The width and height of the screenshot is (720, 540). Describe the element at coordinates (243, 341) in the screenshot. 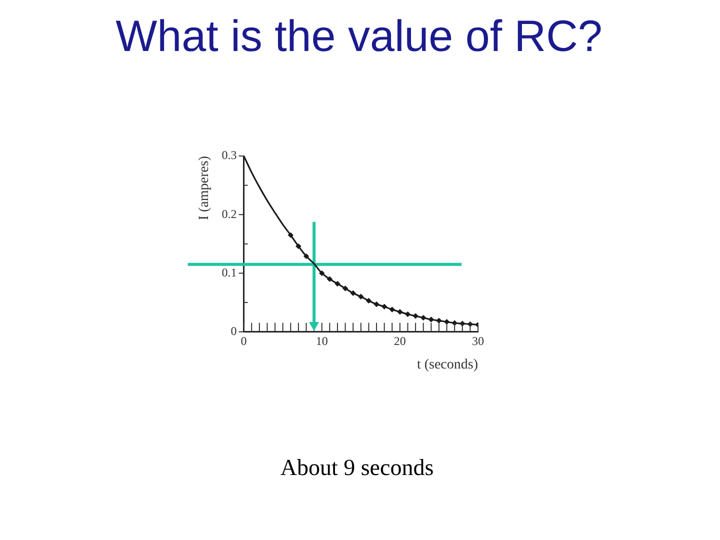

I see `x-tick-label: 0` at that location.